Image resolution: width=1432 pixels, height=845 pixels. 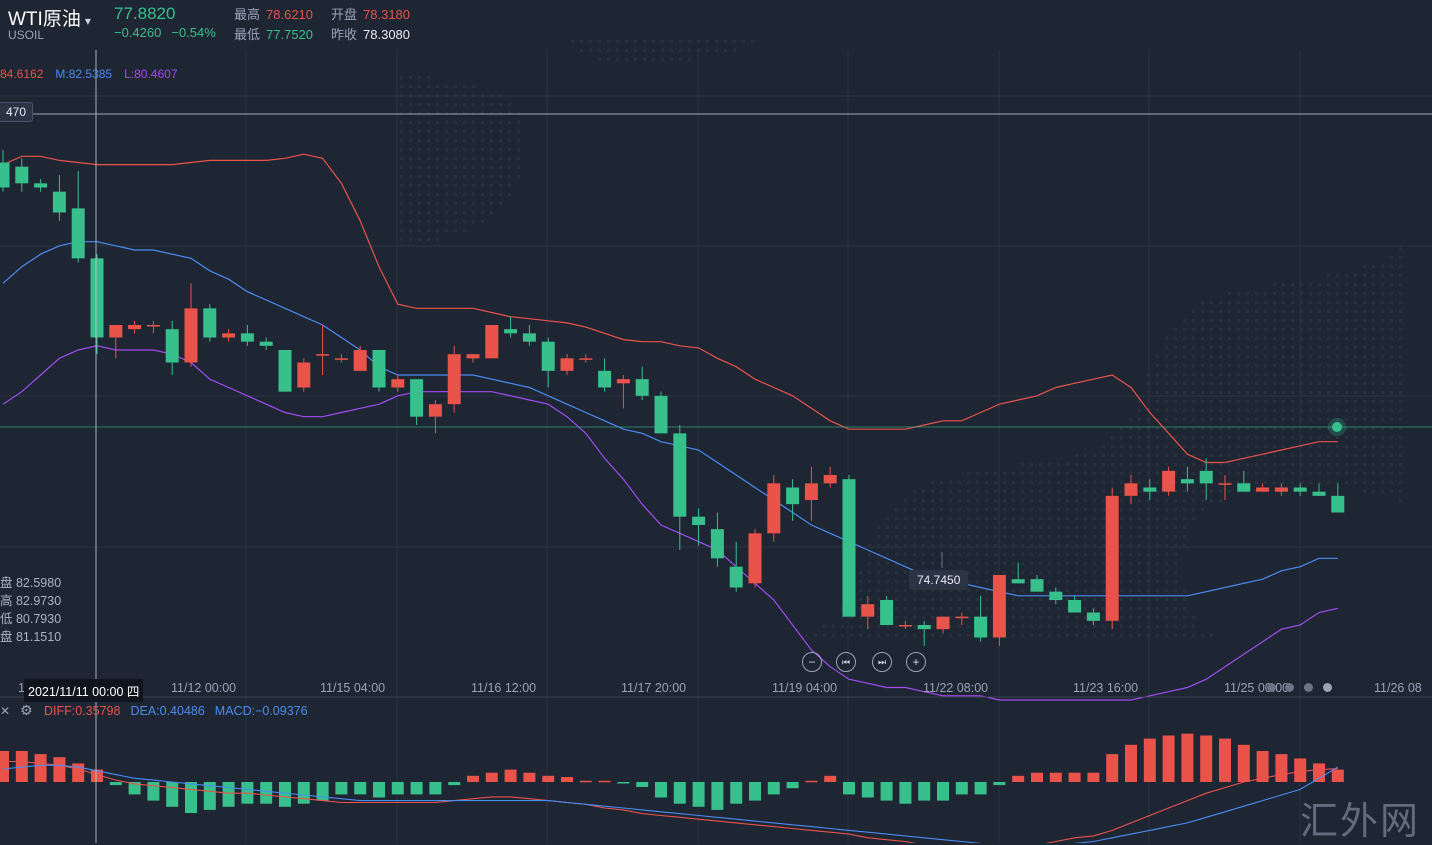 I want to click on zoom-in-button: +, so click(x=916, y=662).